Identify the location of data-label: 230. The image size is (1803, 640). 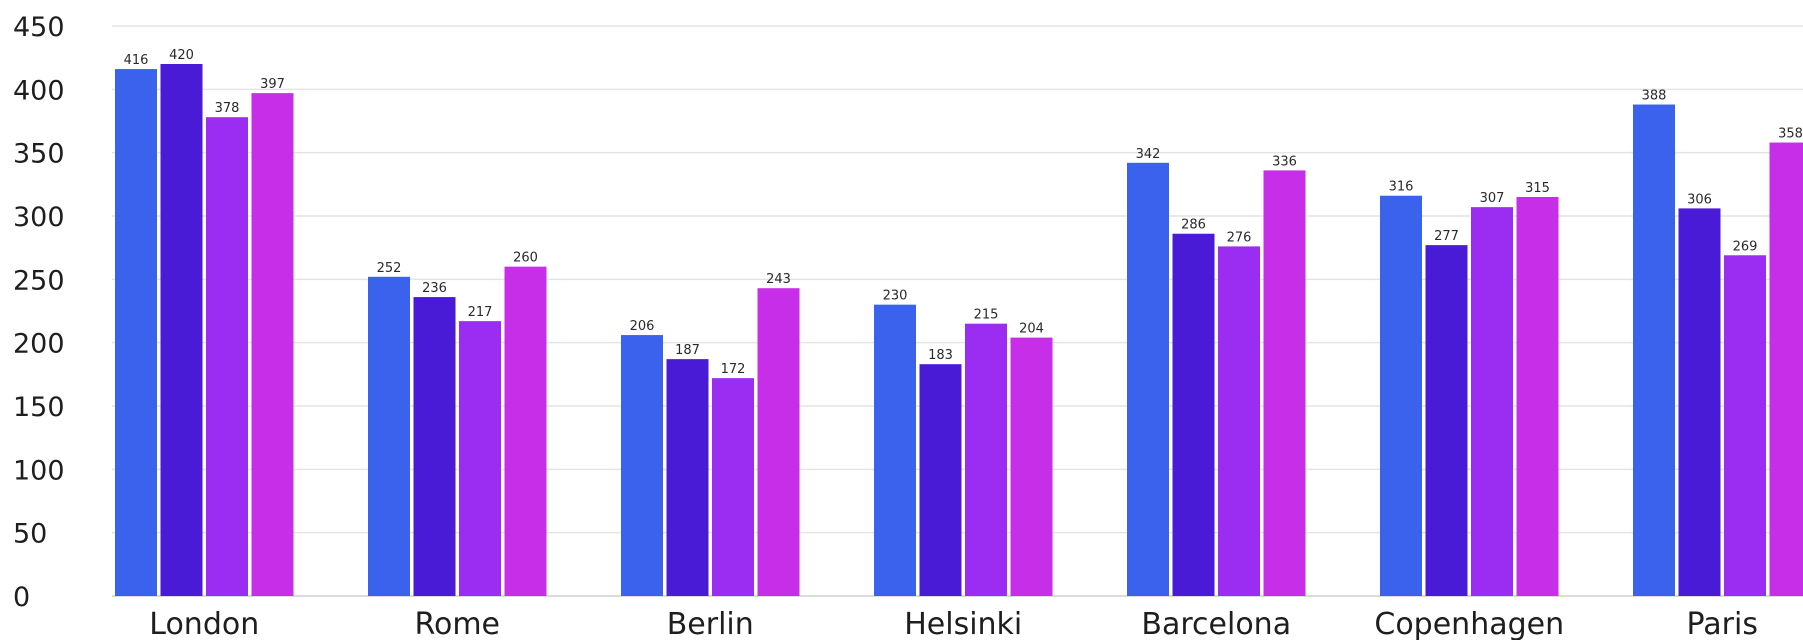
(895, 296).